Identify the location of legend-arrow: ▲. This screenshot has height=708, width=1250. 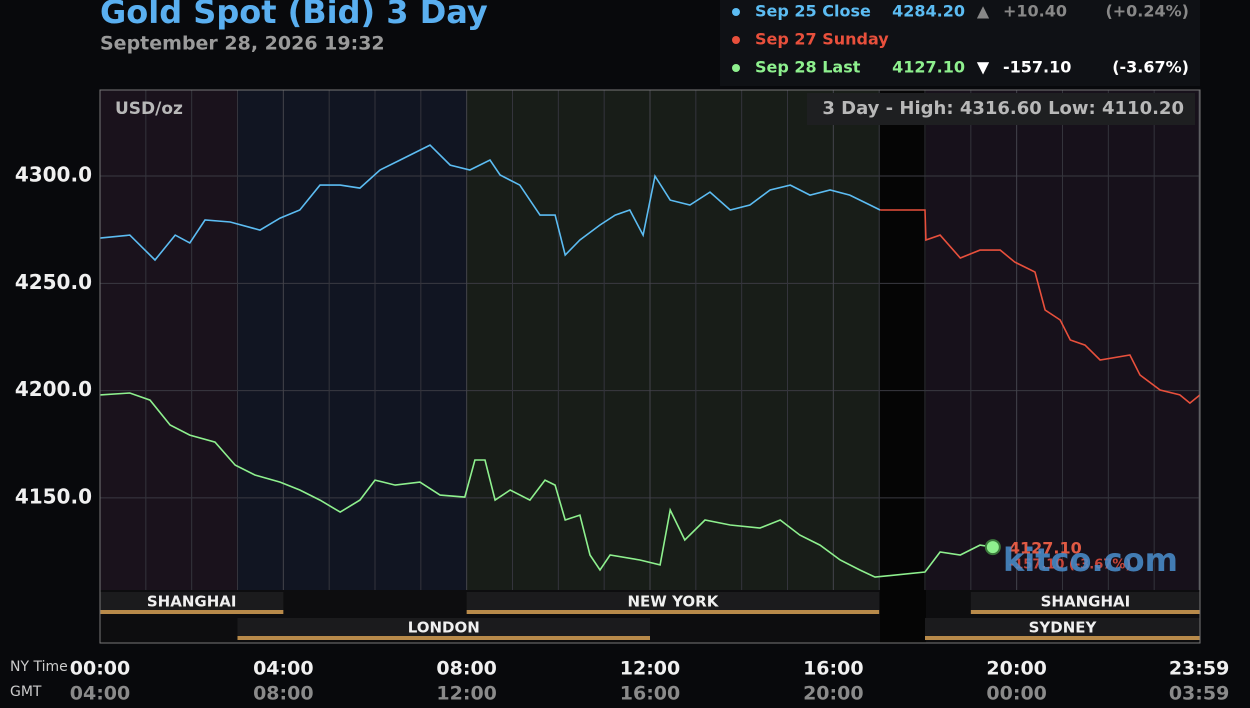
(983, 11).